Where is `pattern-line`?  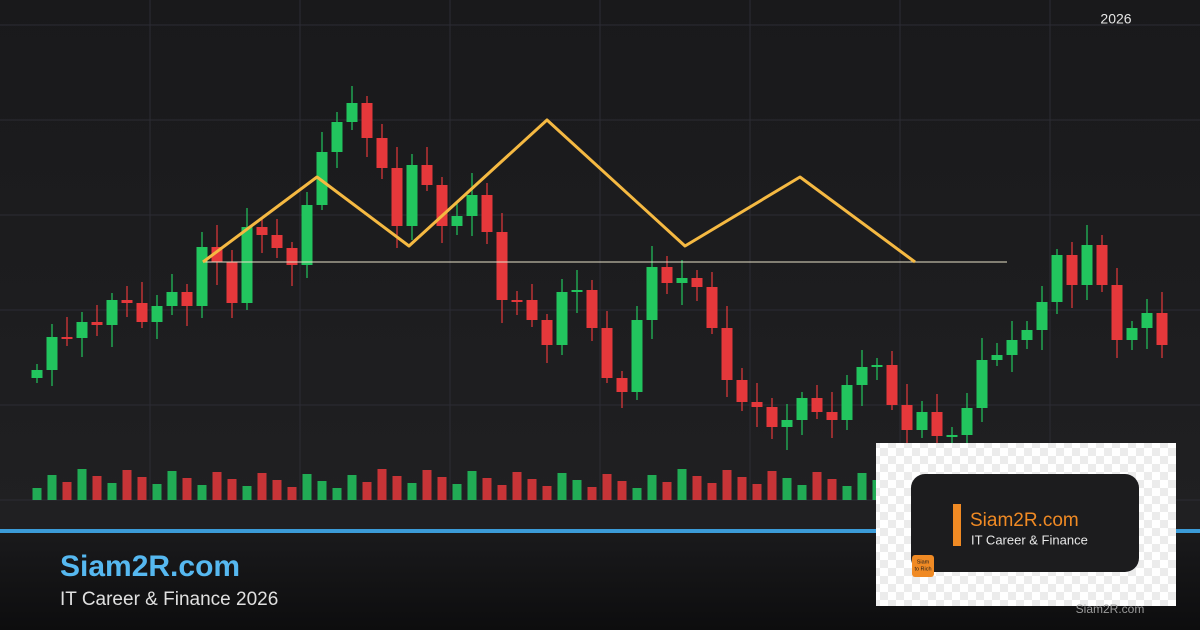 pattern-line is located at coordinates (559, 191).